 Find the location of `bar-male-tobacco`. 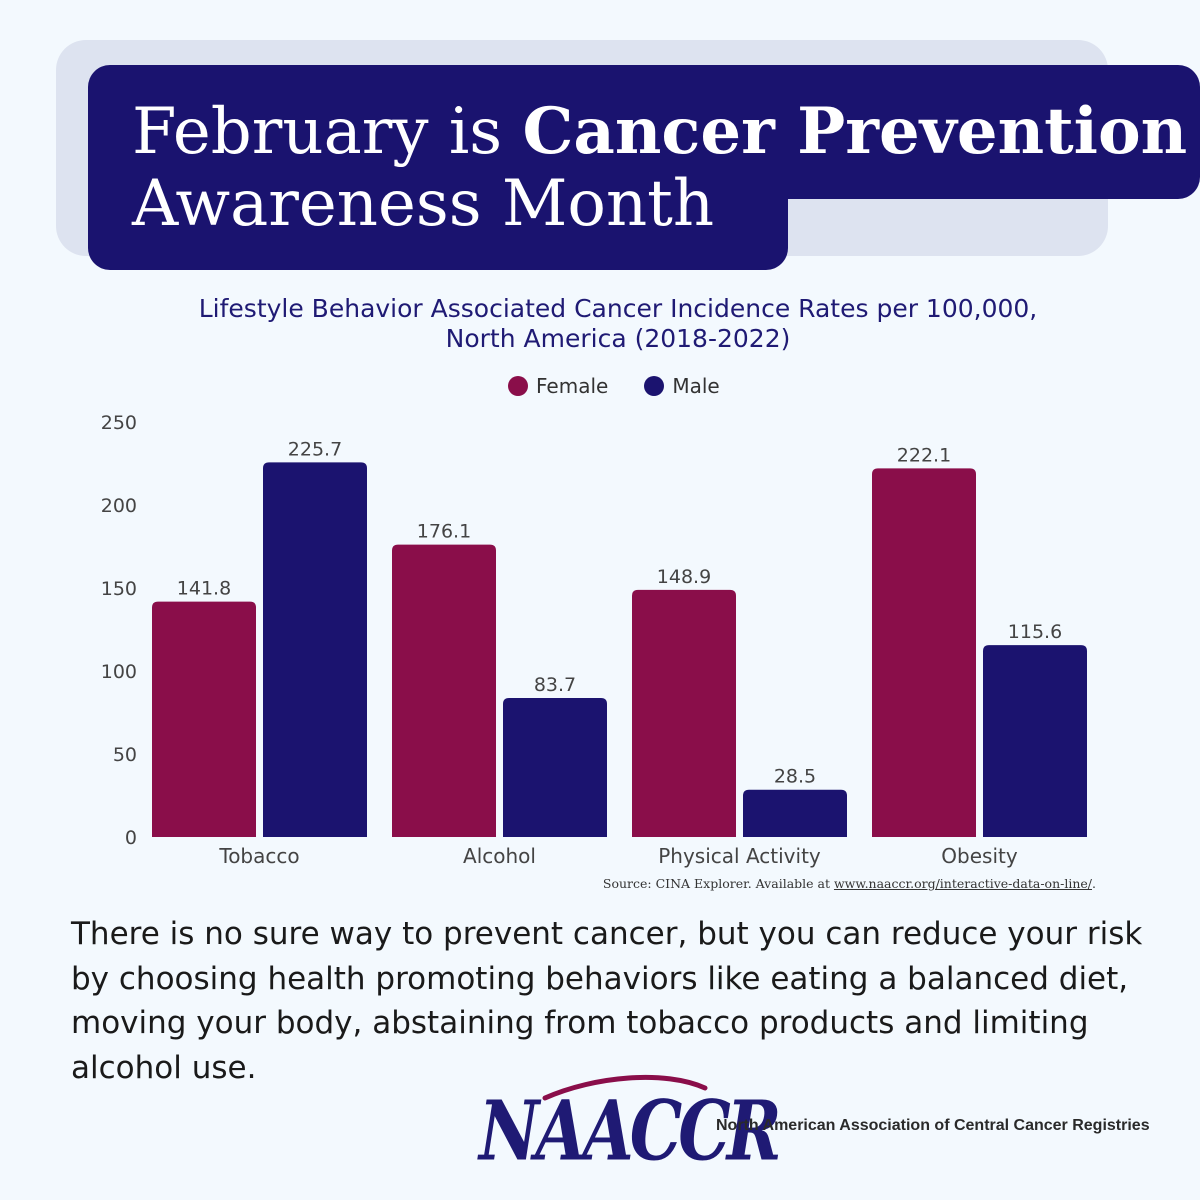

bar-male-tobacco is located at coordinates (315, 649).